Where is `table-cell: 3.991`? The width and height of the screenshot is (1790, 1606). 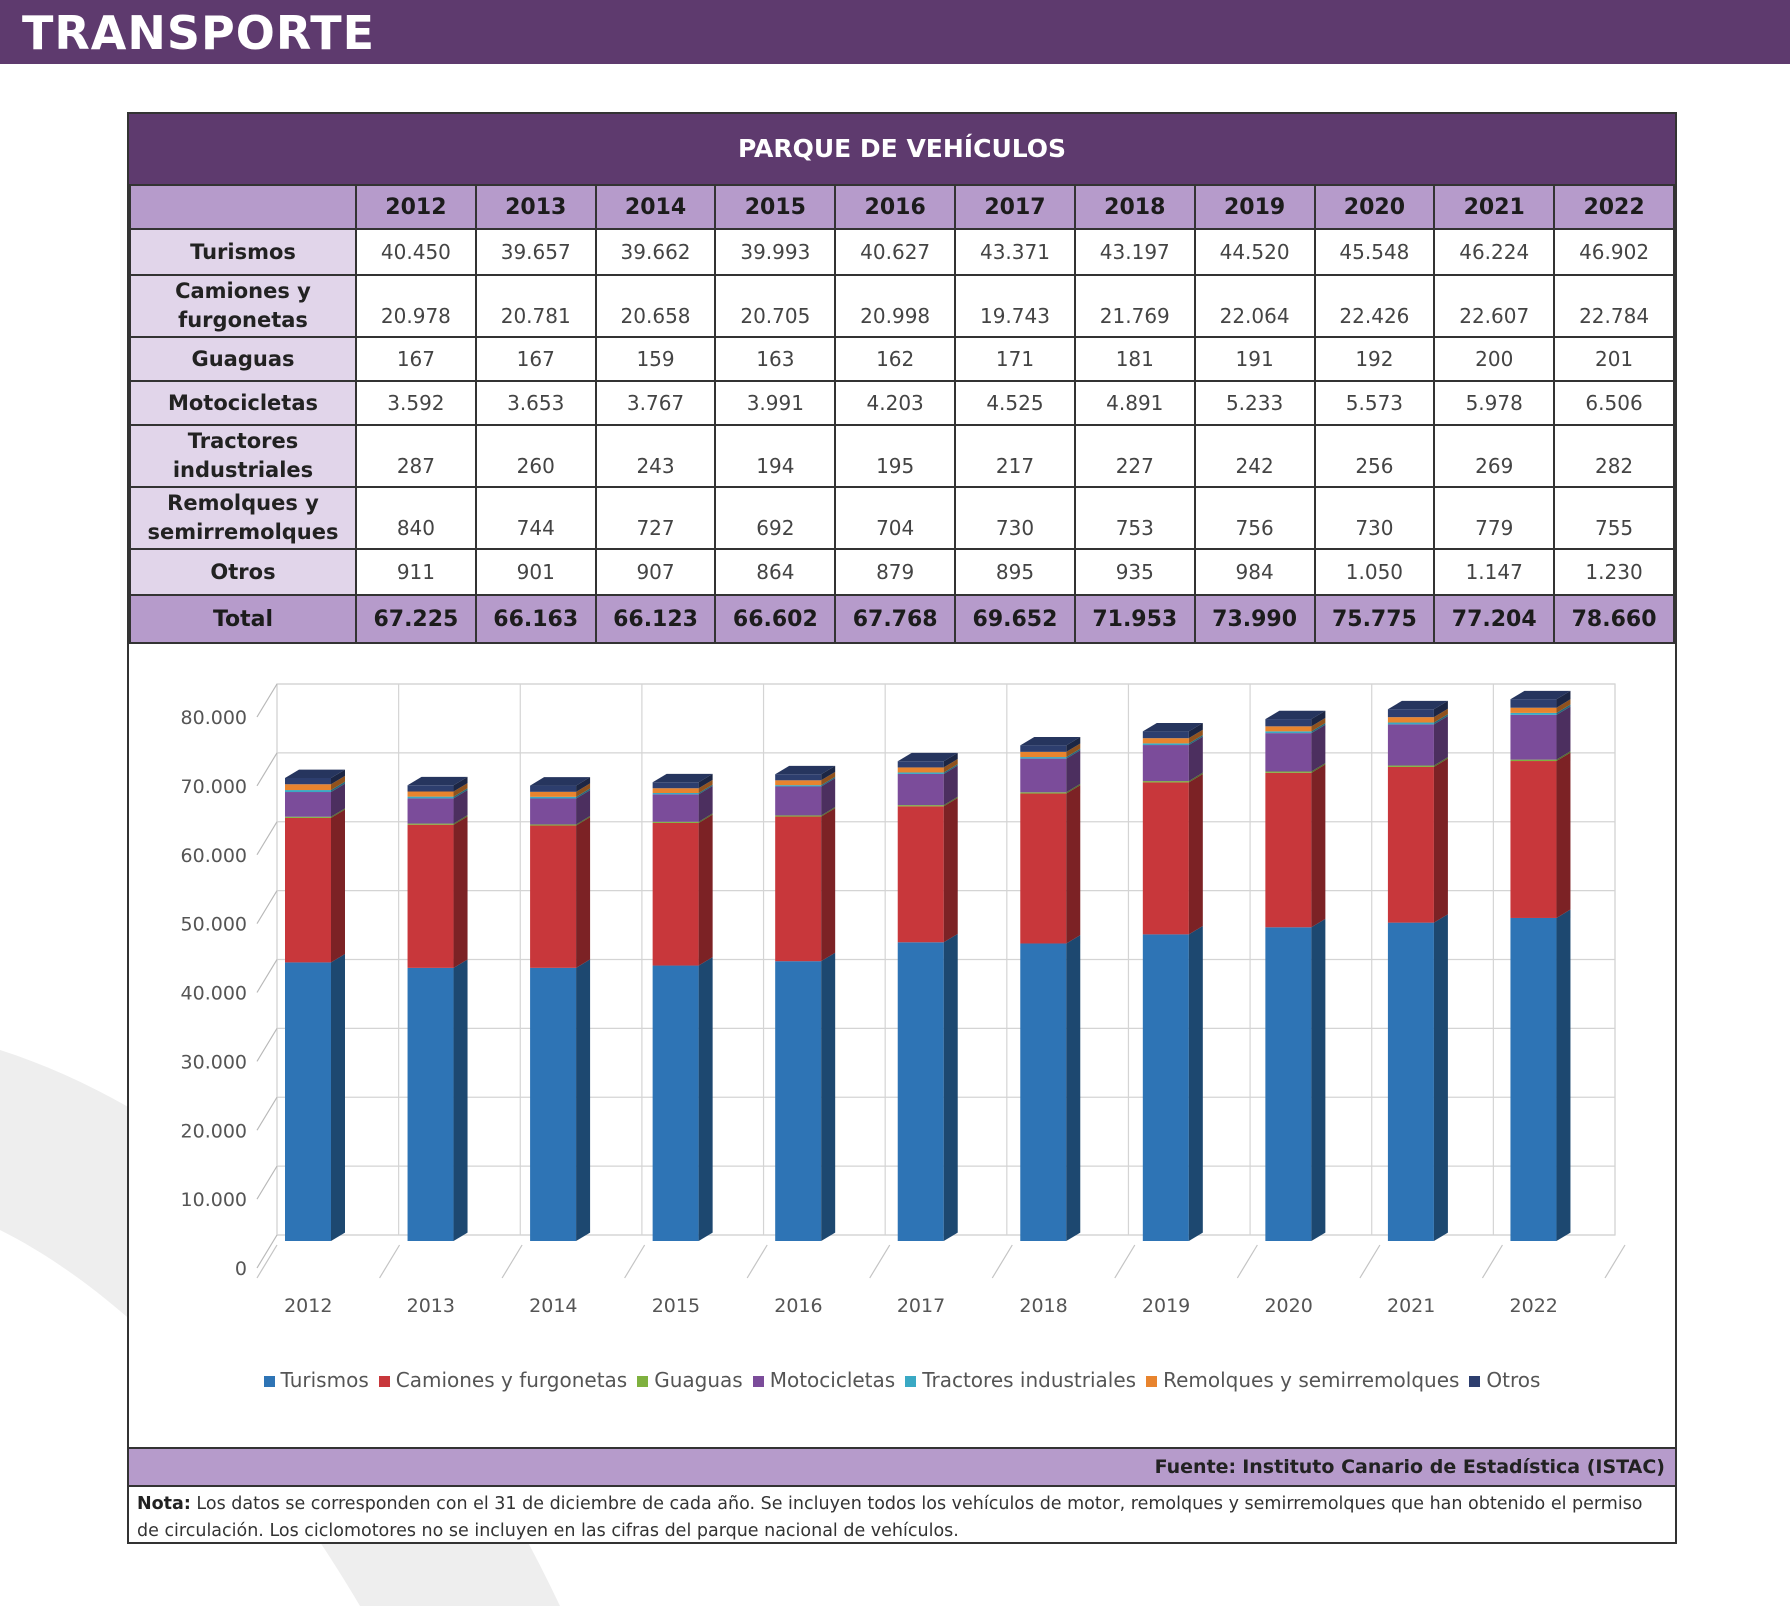 table-cell: 3.991 is located at coordinates (775, 403).